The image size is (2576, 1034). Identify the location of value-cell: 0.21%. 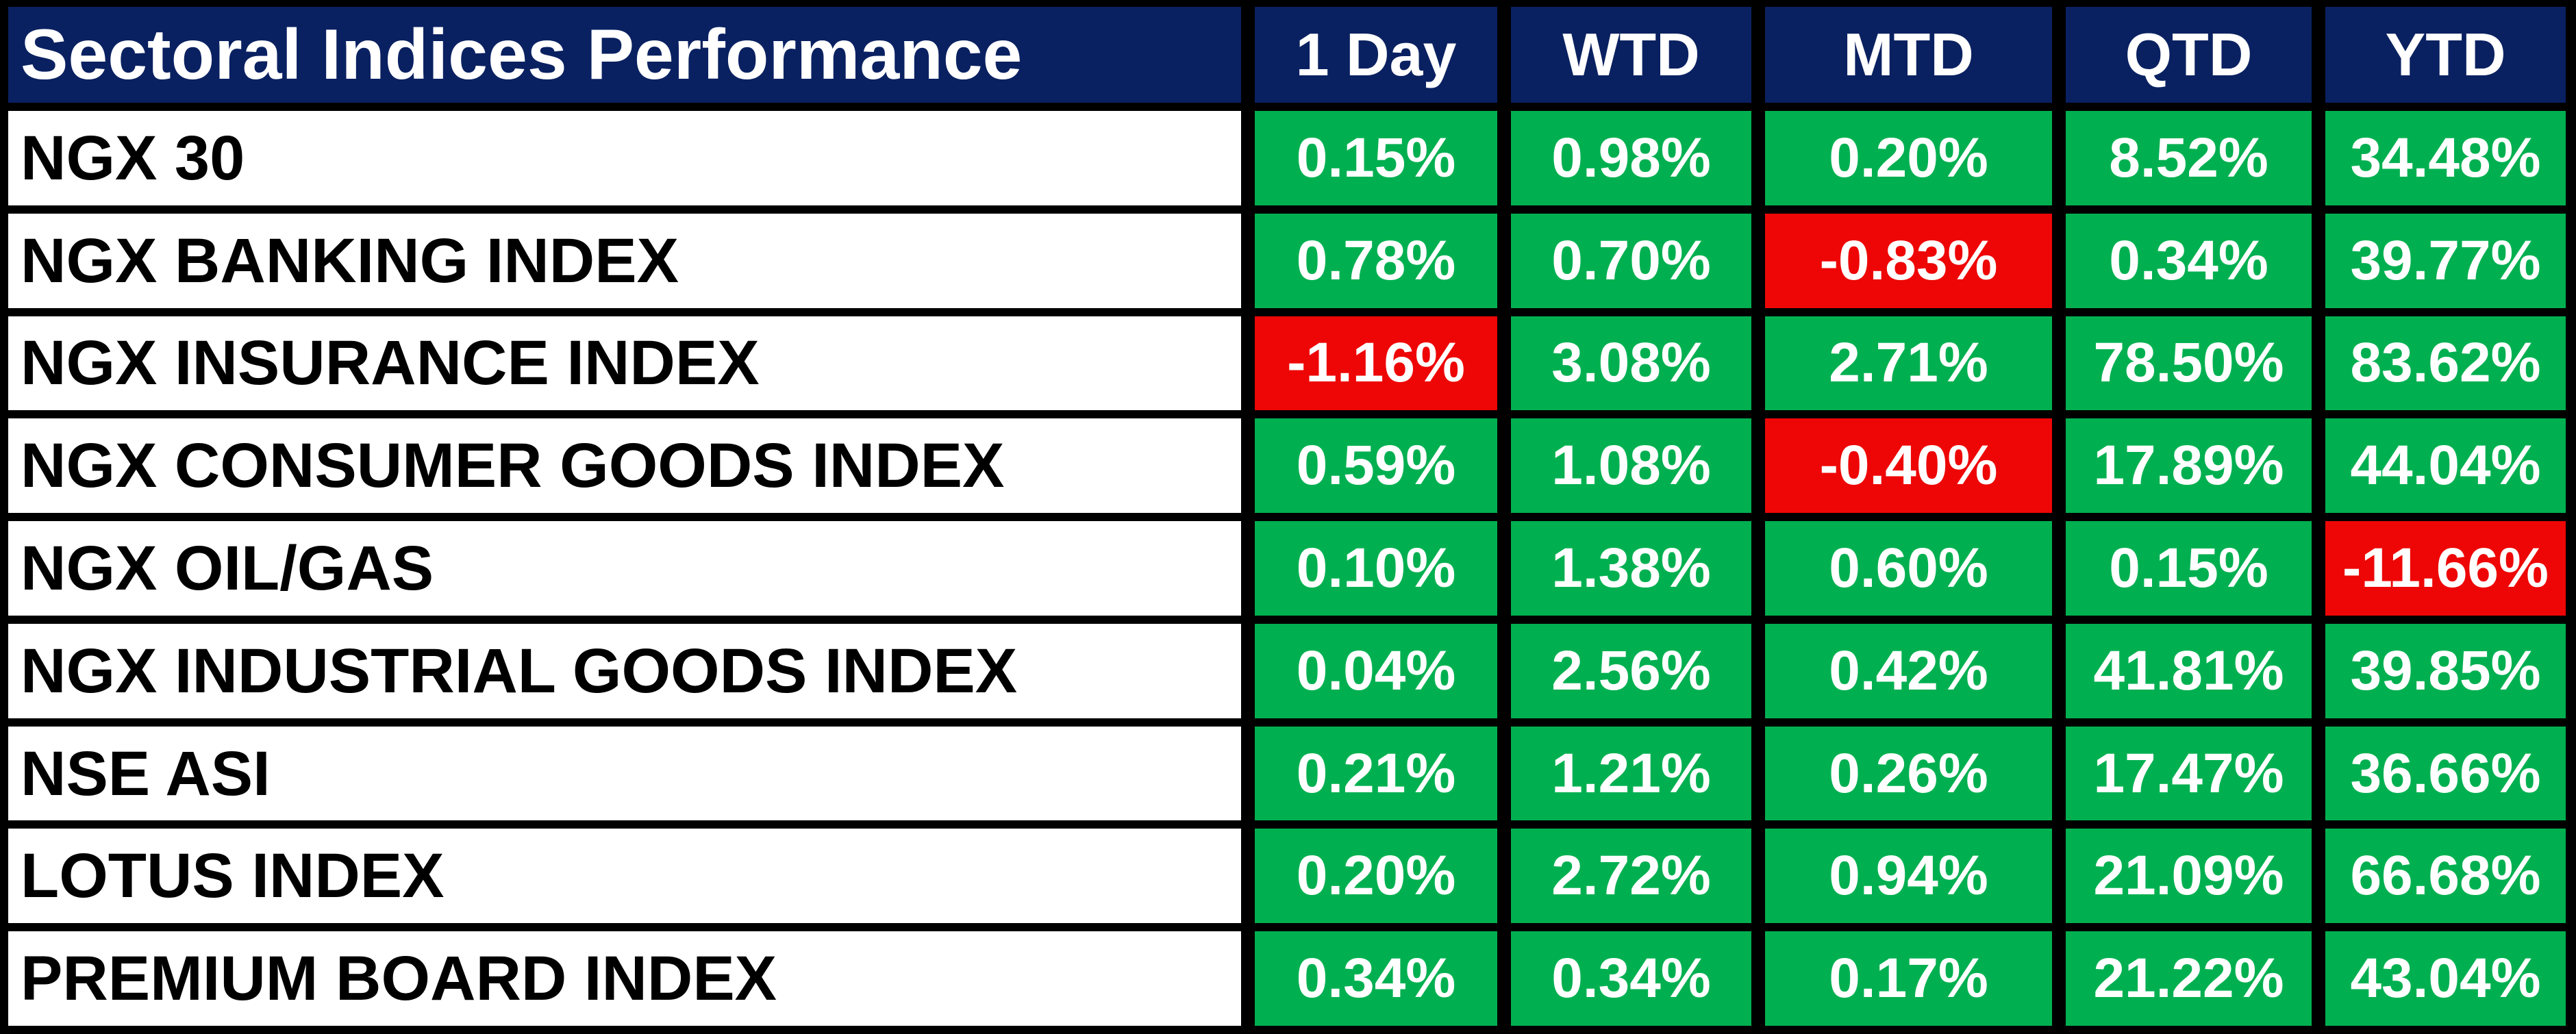
(1376, 773).